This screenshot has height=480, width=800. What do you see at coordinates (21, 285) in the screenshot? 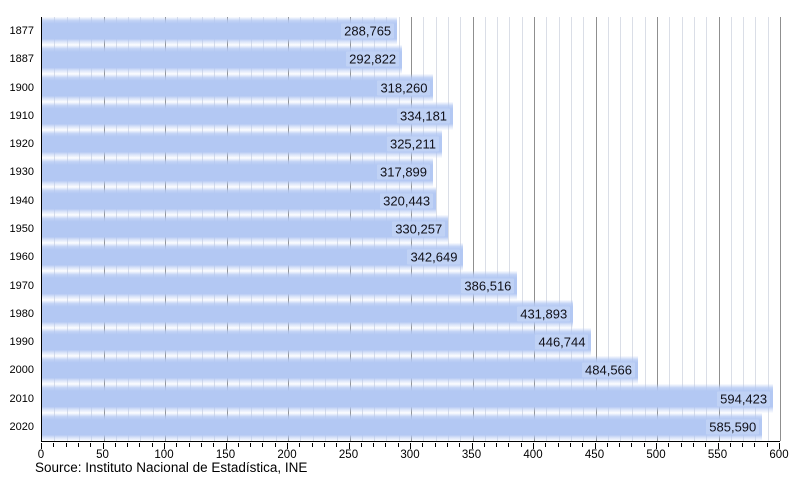
I see `year-label-1970: 1970` at bounding box center [21, 285].